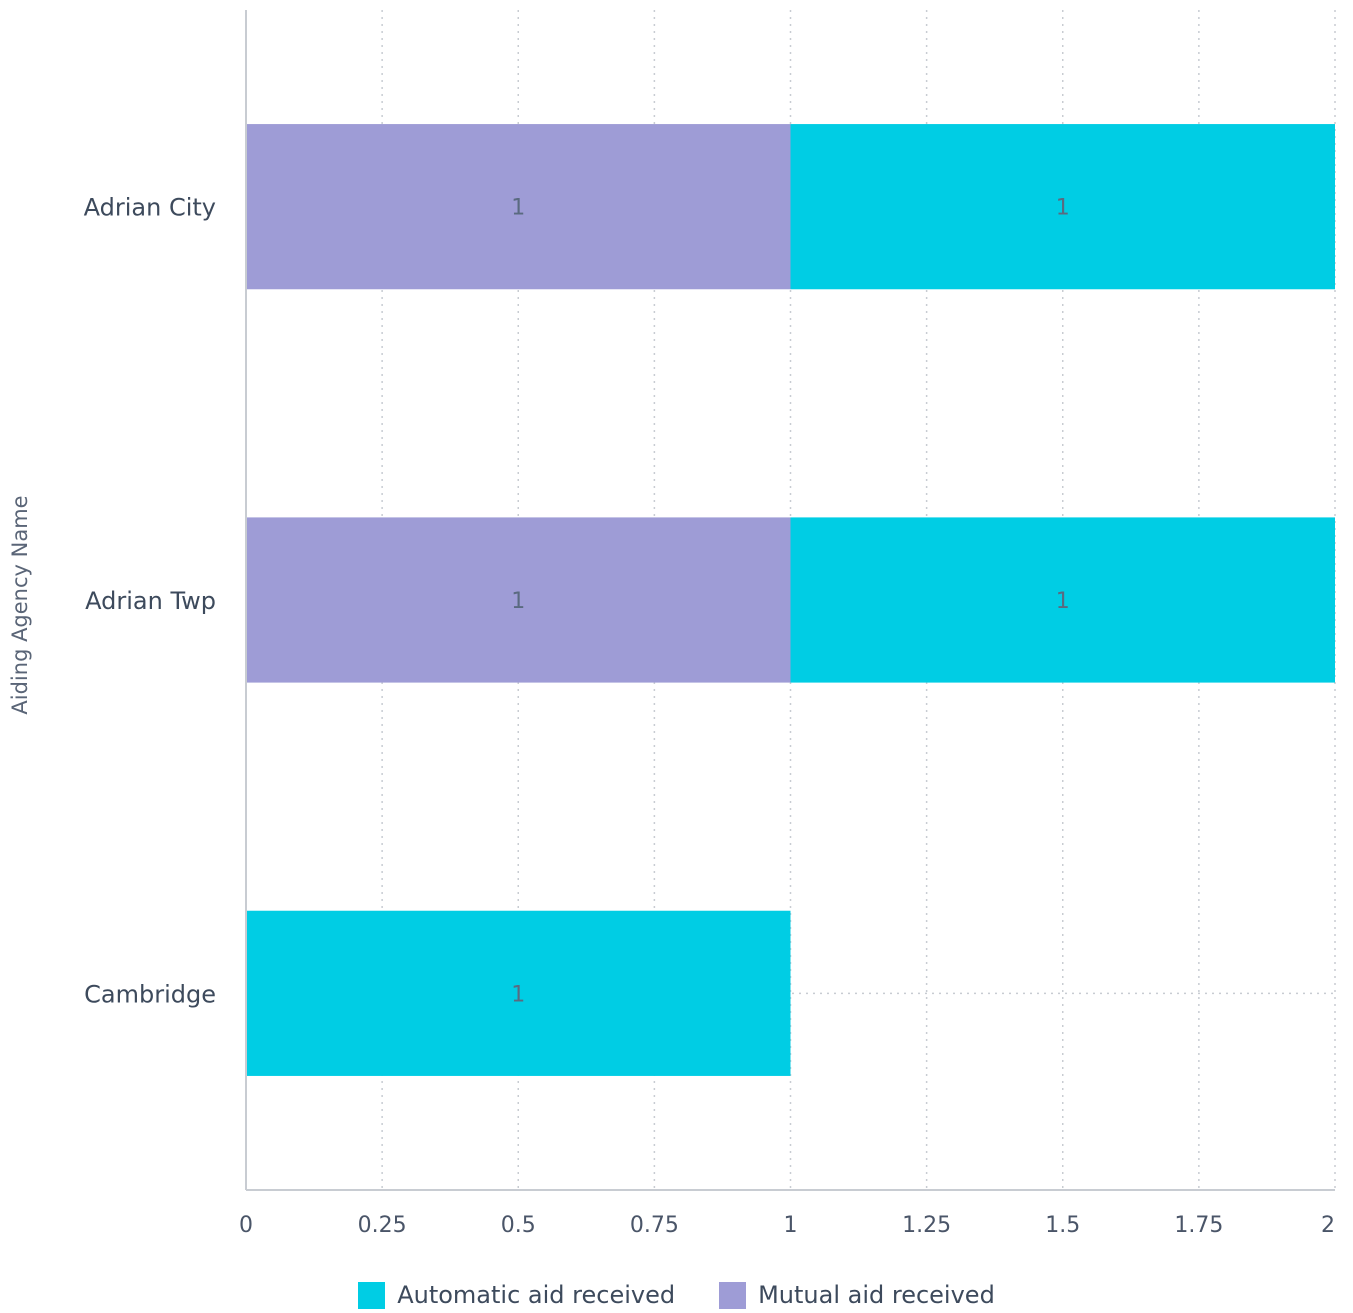 This screenshot has height=1313, width=1353. What do you see at coordinates (1198, 1225) in the screenshot?
I see `x-tick-label: 1.75` at bounding box center [1198, 1225].